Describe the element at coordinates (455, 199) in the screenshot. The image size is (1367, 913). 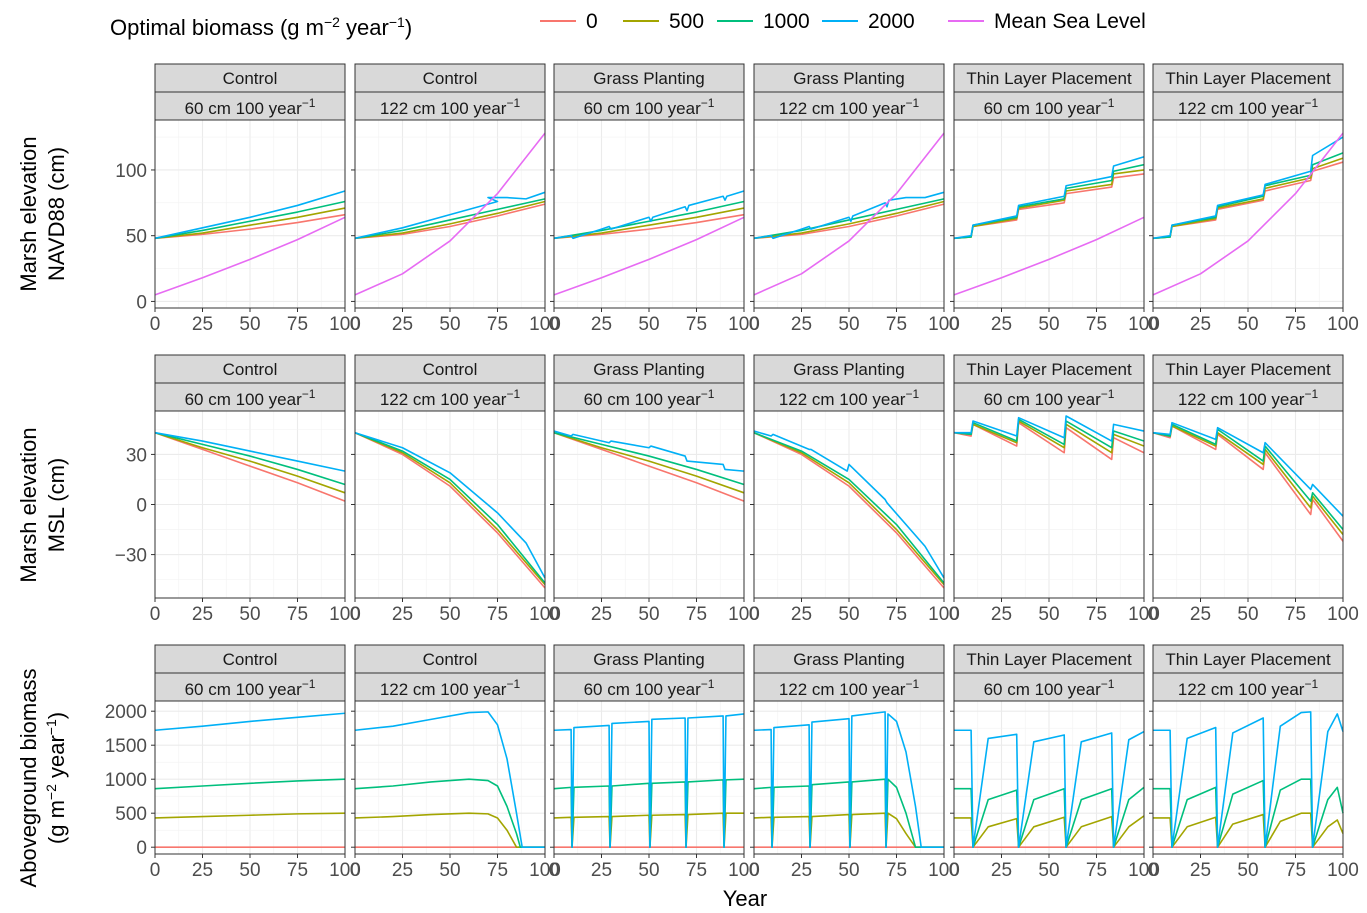
I see `panel-r0-c1: Control 122 cm 100 year−1 0 25 50 75 100` at that location.